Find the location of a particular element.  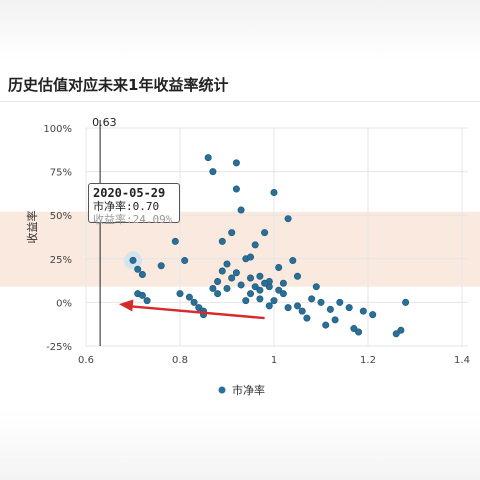

y-tick-label: 25% is located at coordinates (61, 260).